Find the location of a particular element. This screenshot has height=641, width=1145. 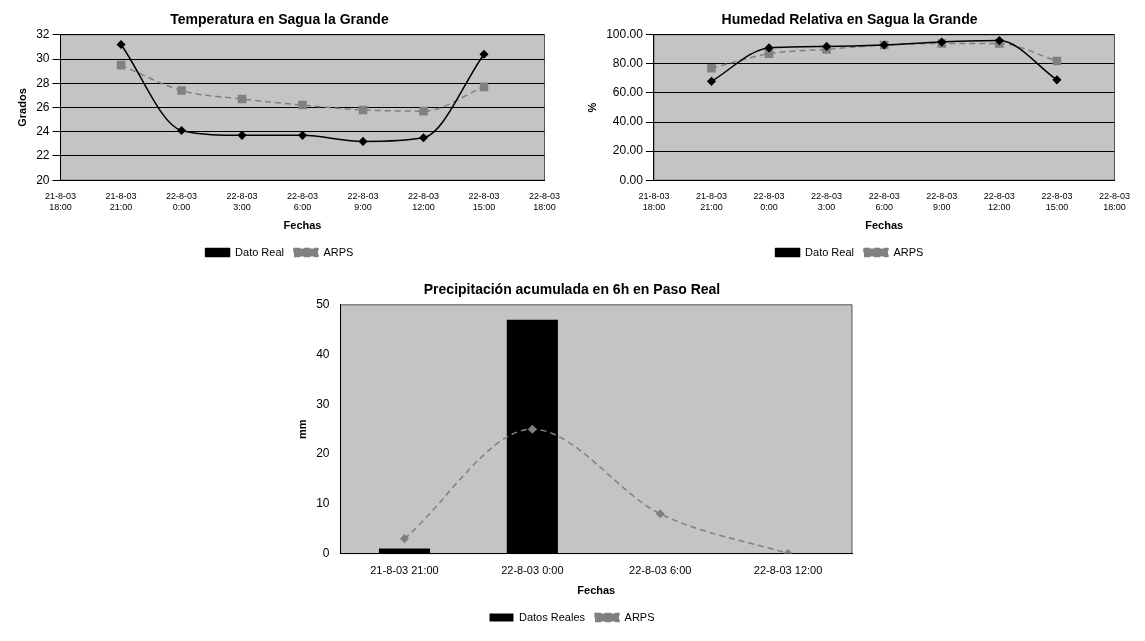

y-tick-label: 24 is located at coordinates (43, 131).